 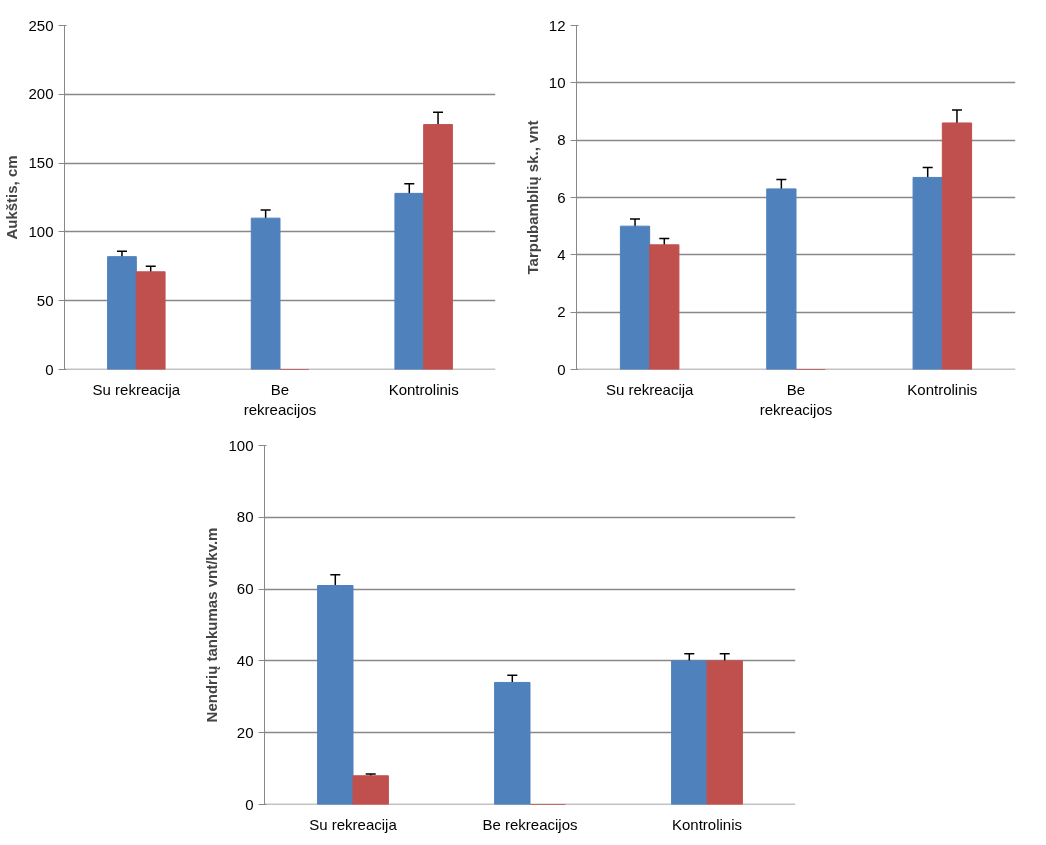 What do you see at coordinates (561, 140) in the screenshot?
I see `y-tick-label: 8` at bounding box center [561, 140].